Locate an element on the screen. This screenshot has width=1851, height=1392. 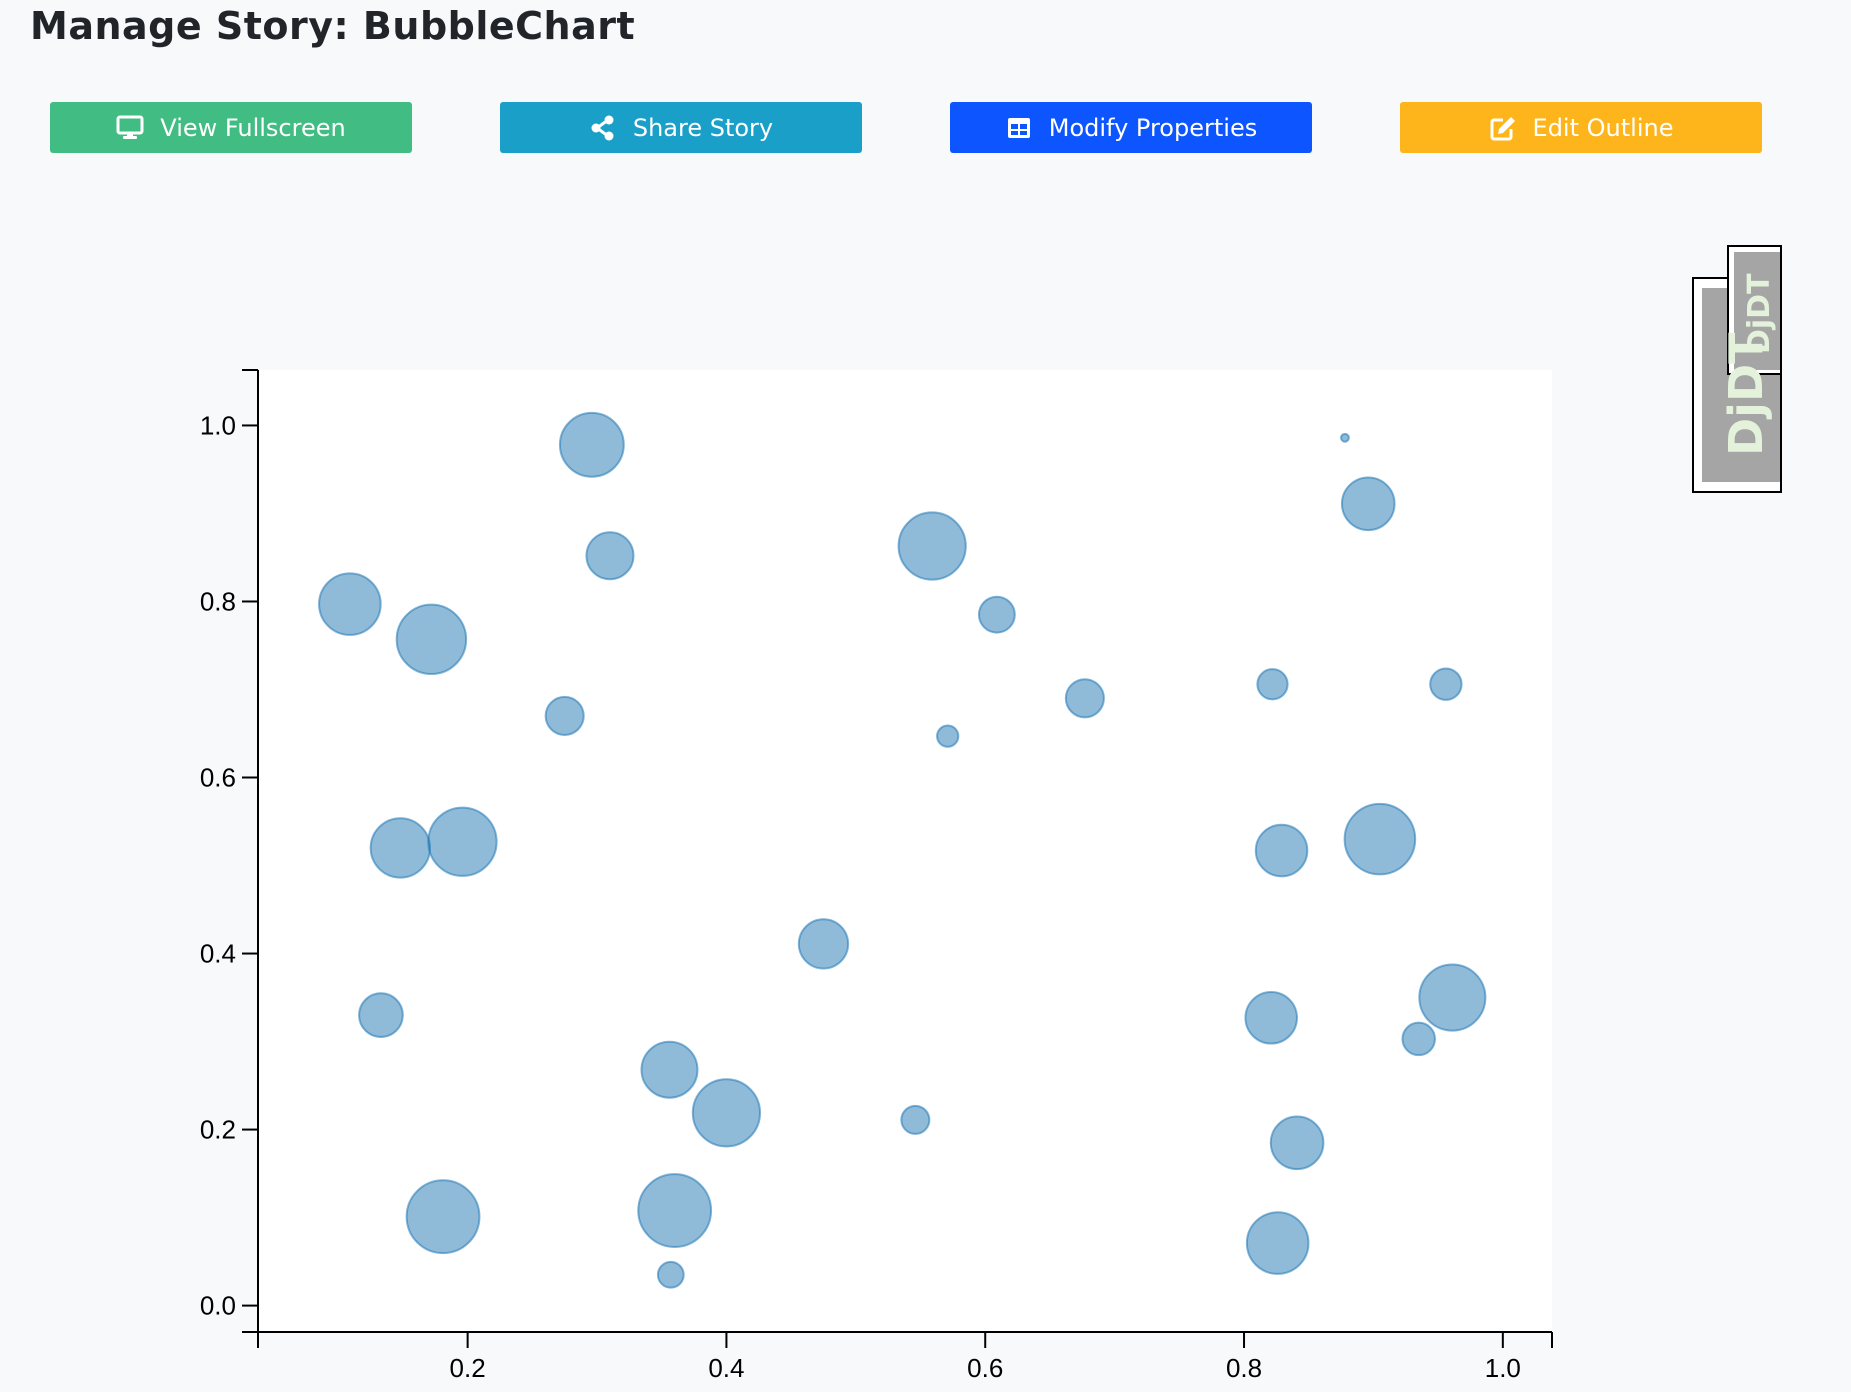
django-debug-toolbar-handle: DjDT DjDT is located at coordinates (1737, 369).